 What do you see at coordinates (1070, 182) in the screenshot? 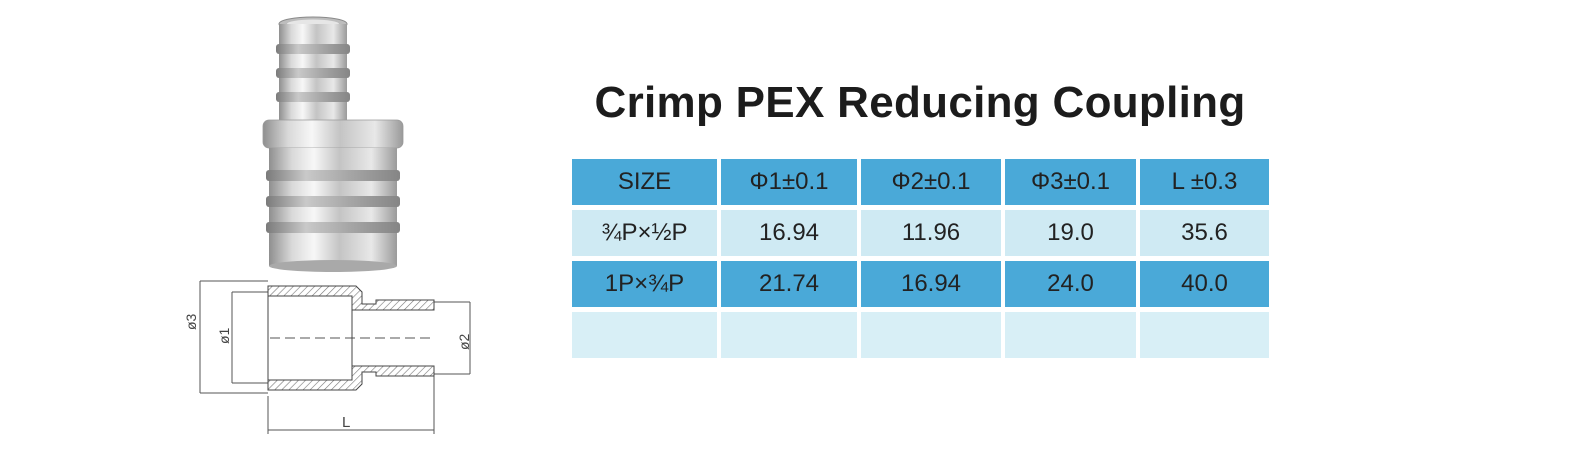
I see `header-phi3: Φ3±0.1` at bounding box center [1070, 182].